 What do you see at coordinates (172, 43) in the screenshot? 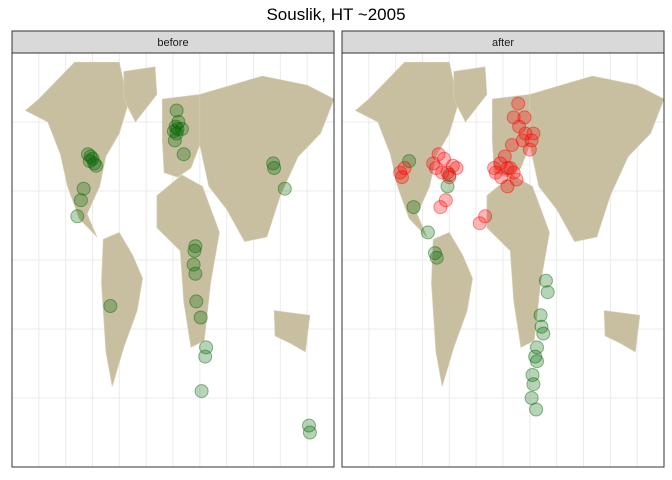
I see `strip-label: before` at bounding box center [172, 43].